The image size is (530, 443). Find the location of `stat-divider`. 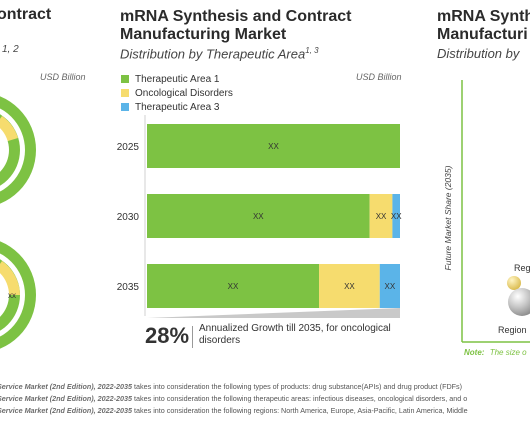

stat-divider is located at coordinates (192, 337).